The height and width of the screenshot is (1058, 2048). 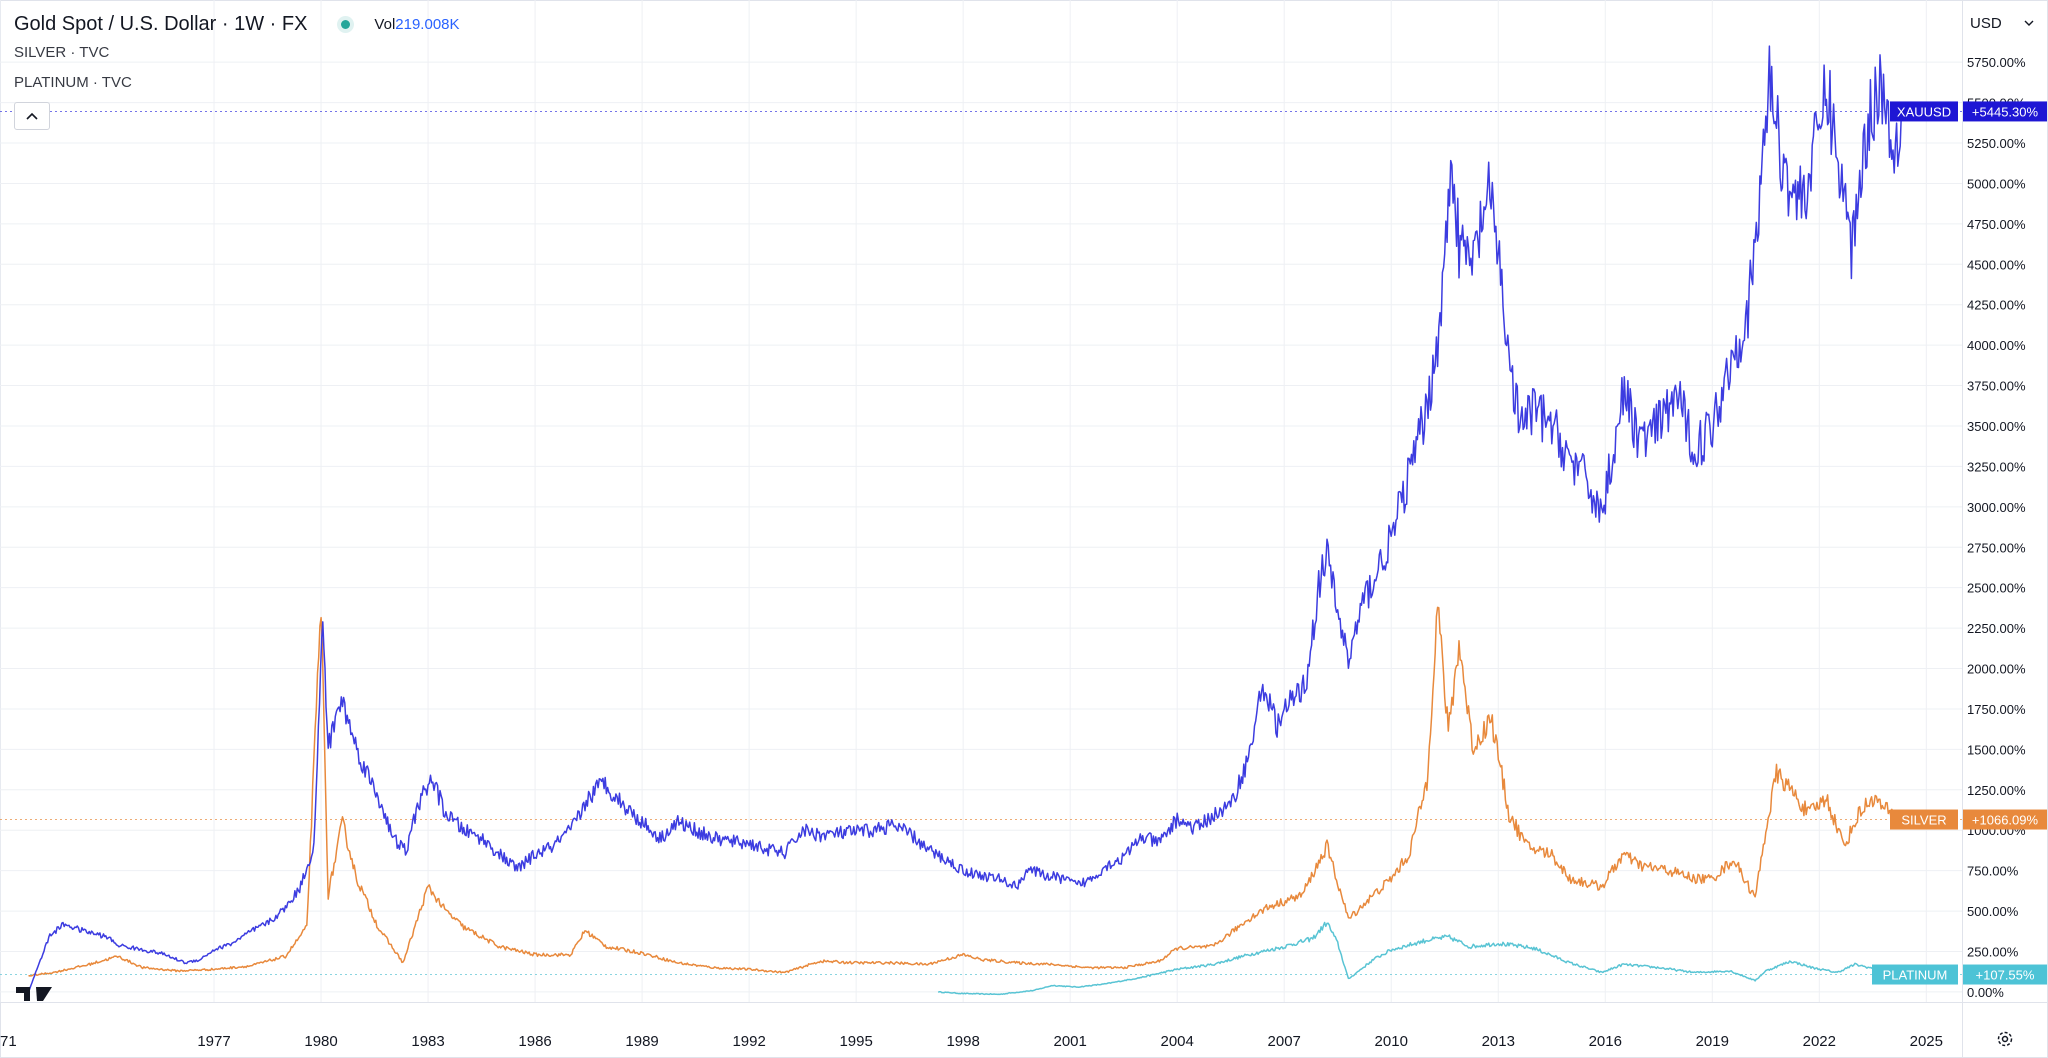 I want to click on x-tick-label: 1971, so click(x=8, y=1041).